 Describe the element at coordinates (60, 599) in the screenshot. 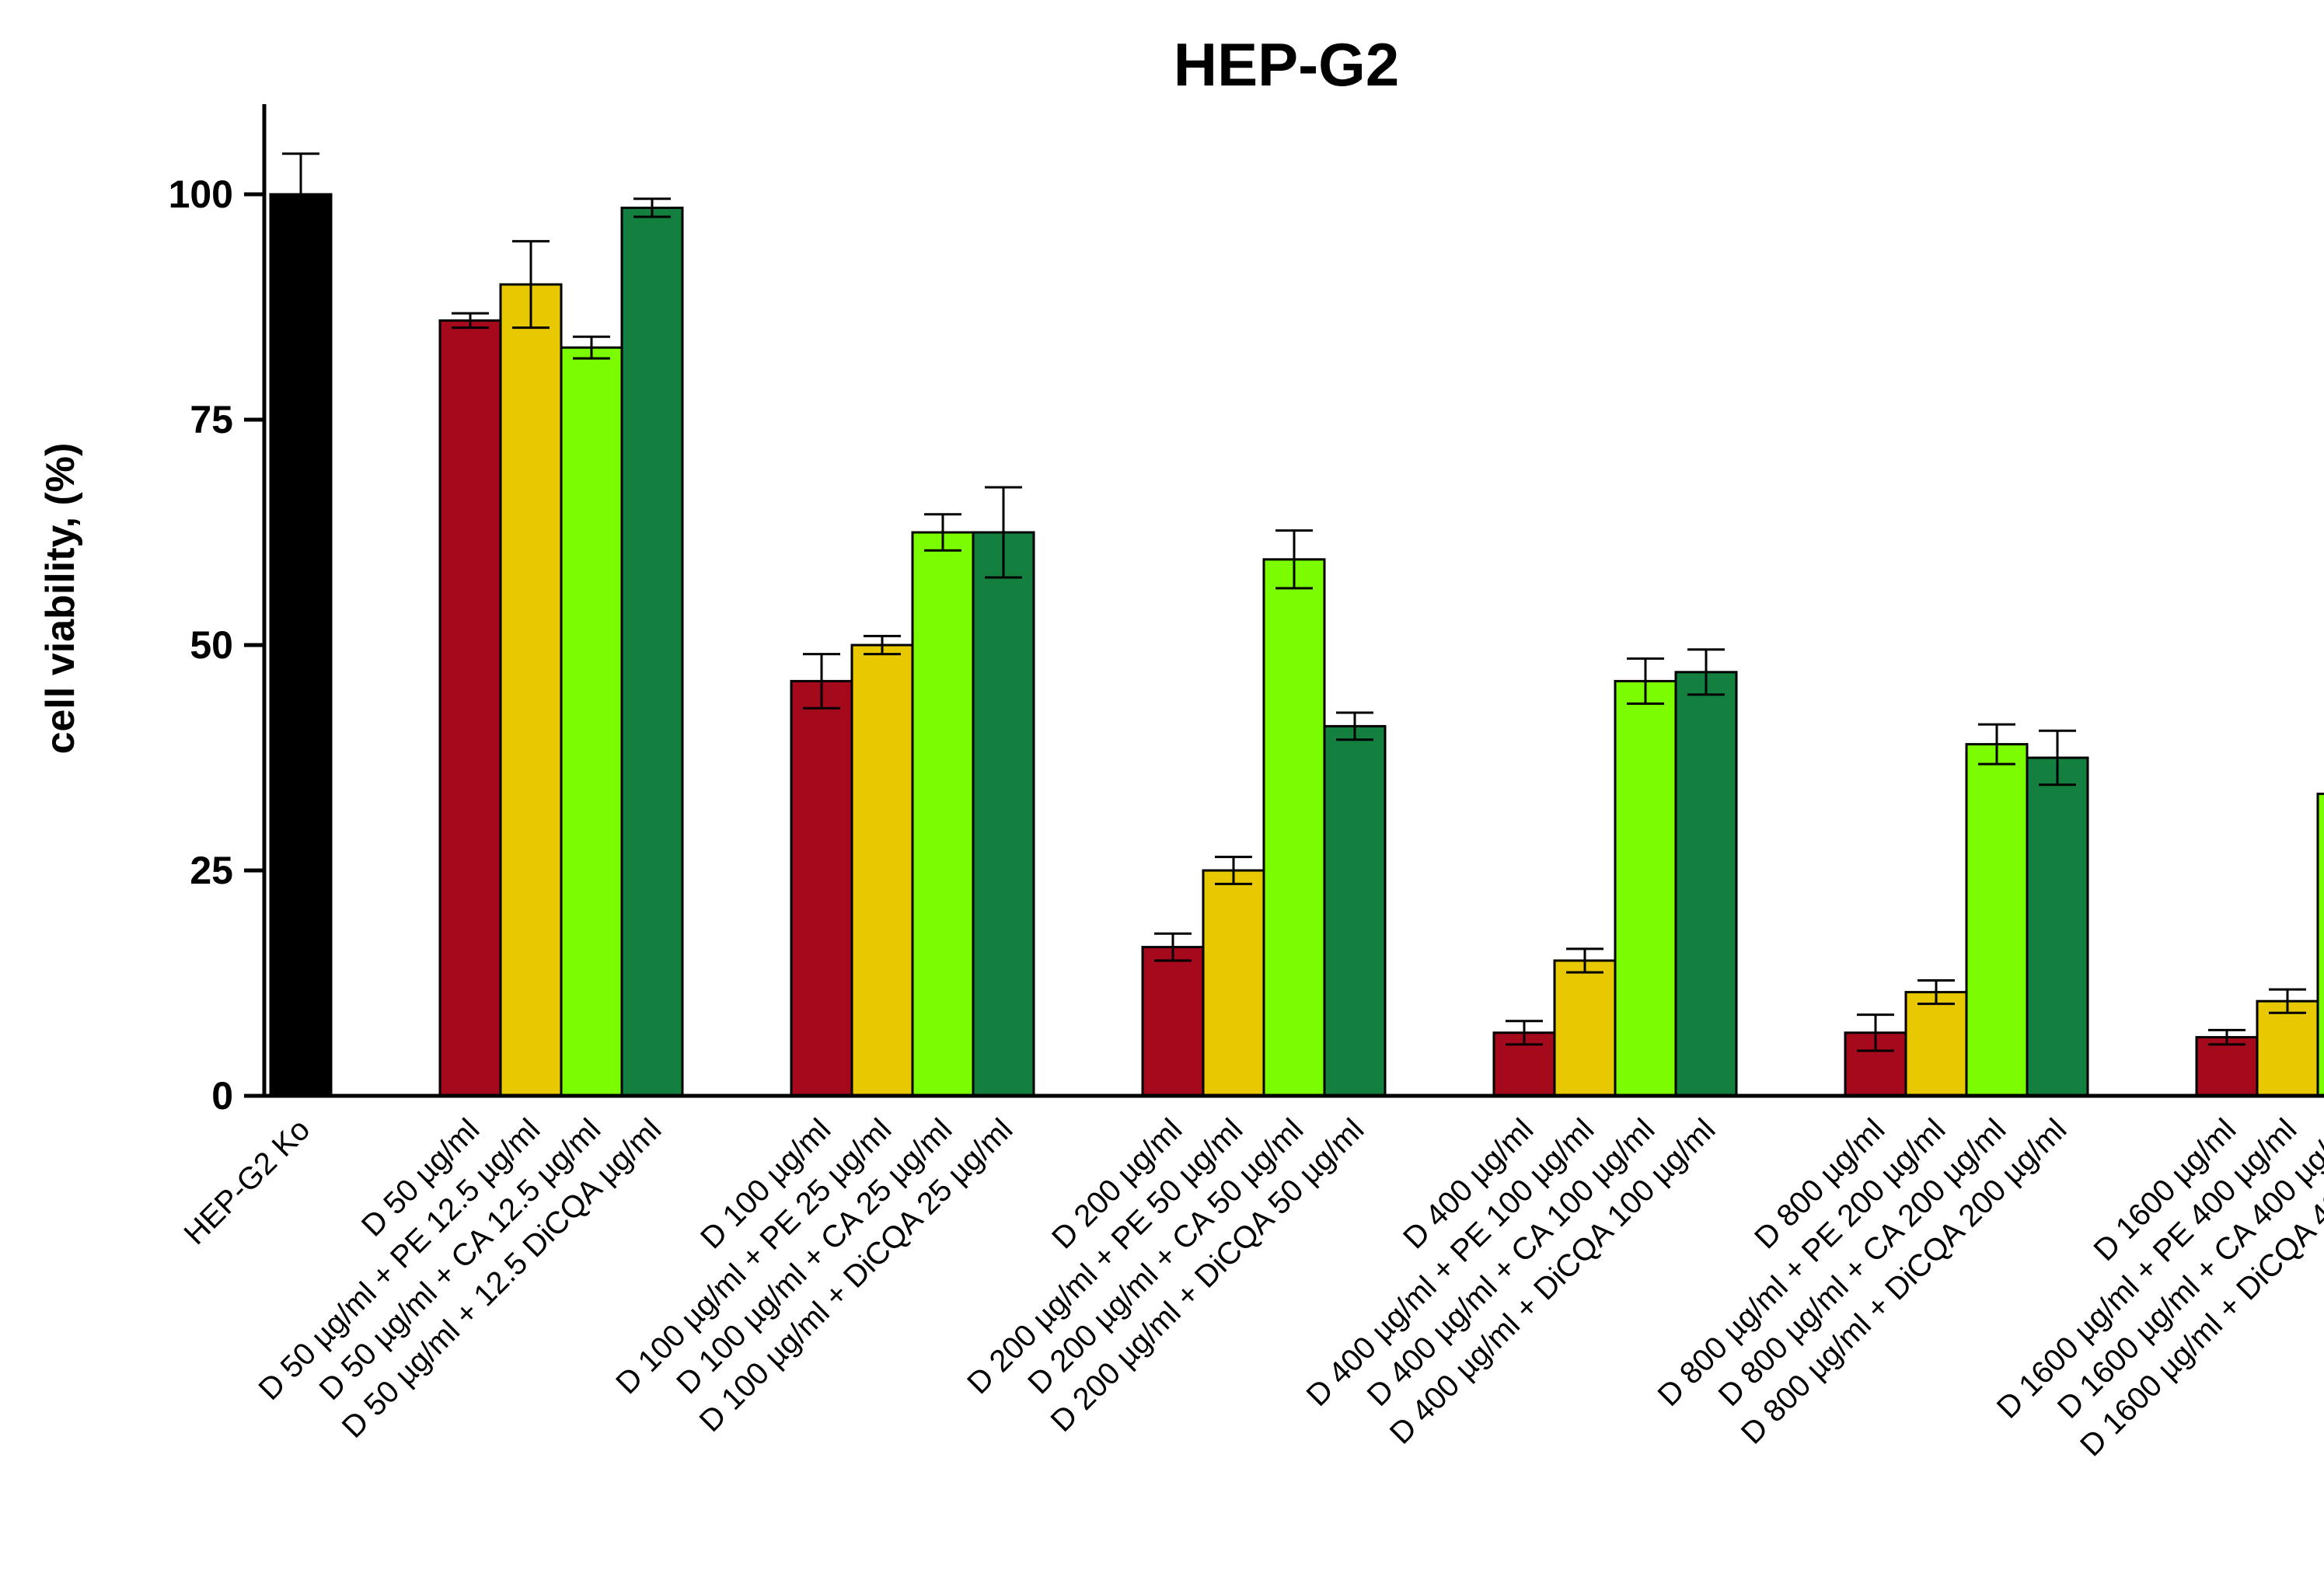

I see `y-axis-label: cell viability, (%)` at that location.